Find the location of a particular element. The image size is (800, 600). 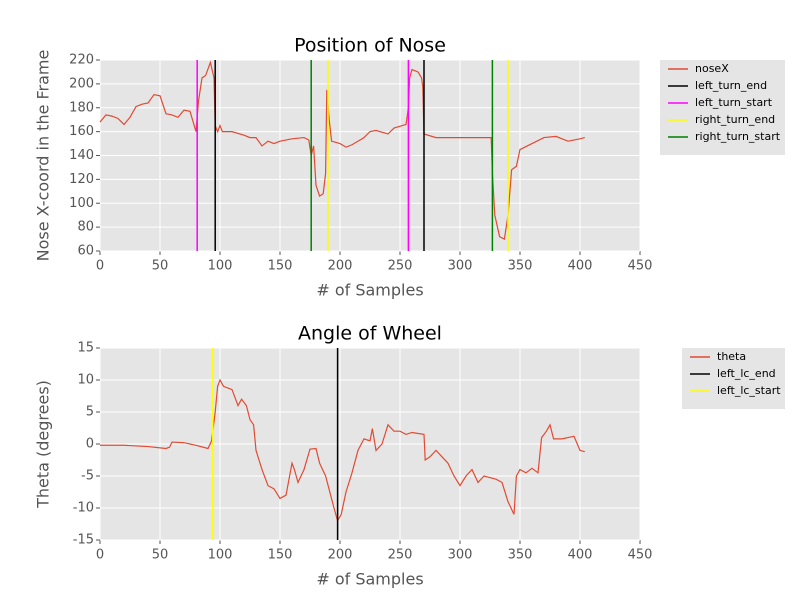

y-tick-label: 5 is located at coordinates (90, 412).